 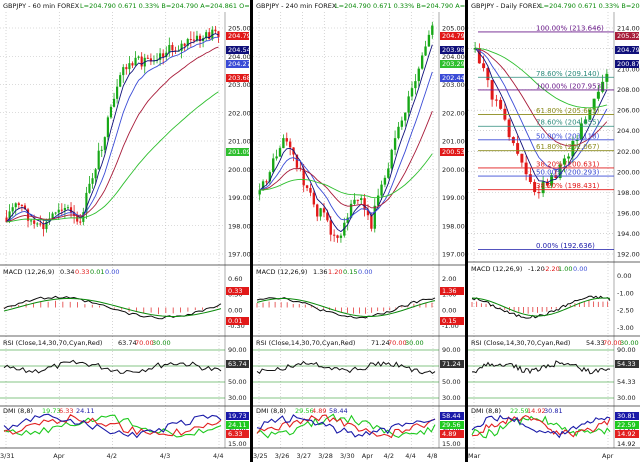 What do you see at coordinates (28, 272) in the screenshot?
I see `macd-label: MACD (12,26,9)` at bounding box center [28, 272].